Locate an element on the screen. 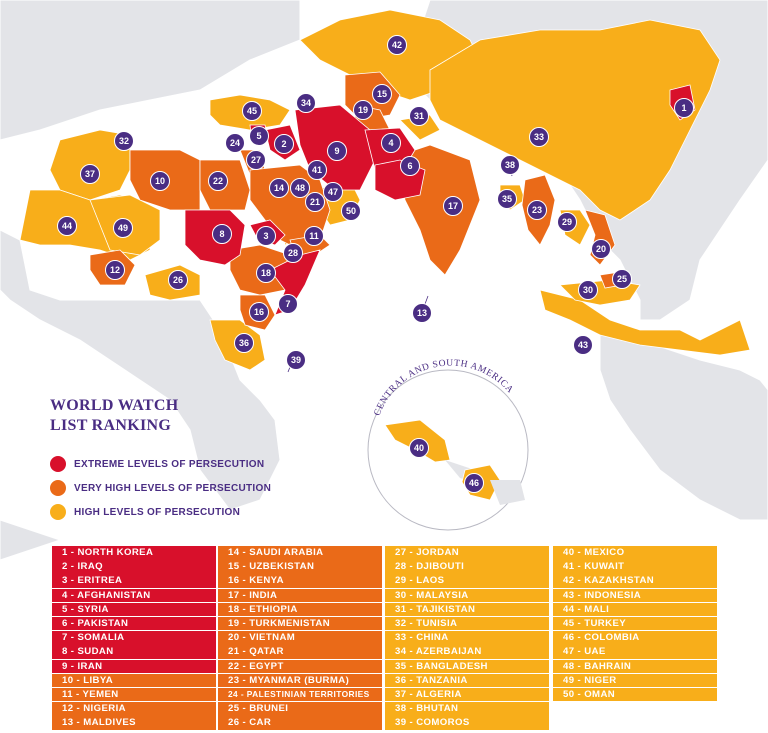 This screenshot has width=768, height=733. legend-label-high: HIGH LEVELS OF PERSECUTION is located at coordinates (157, 512).